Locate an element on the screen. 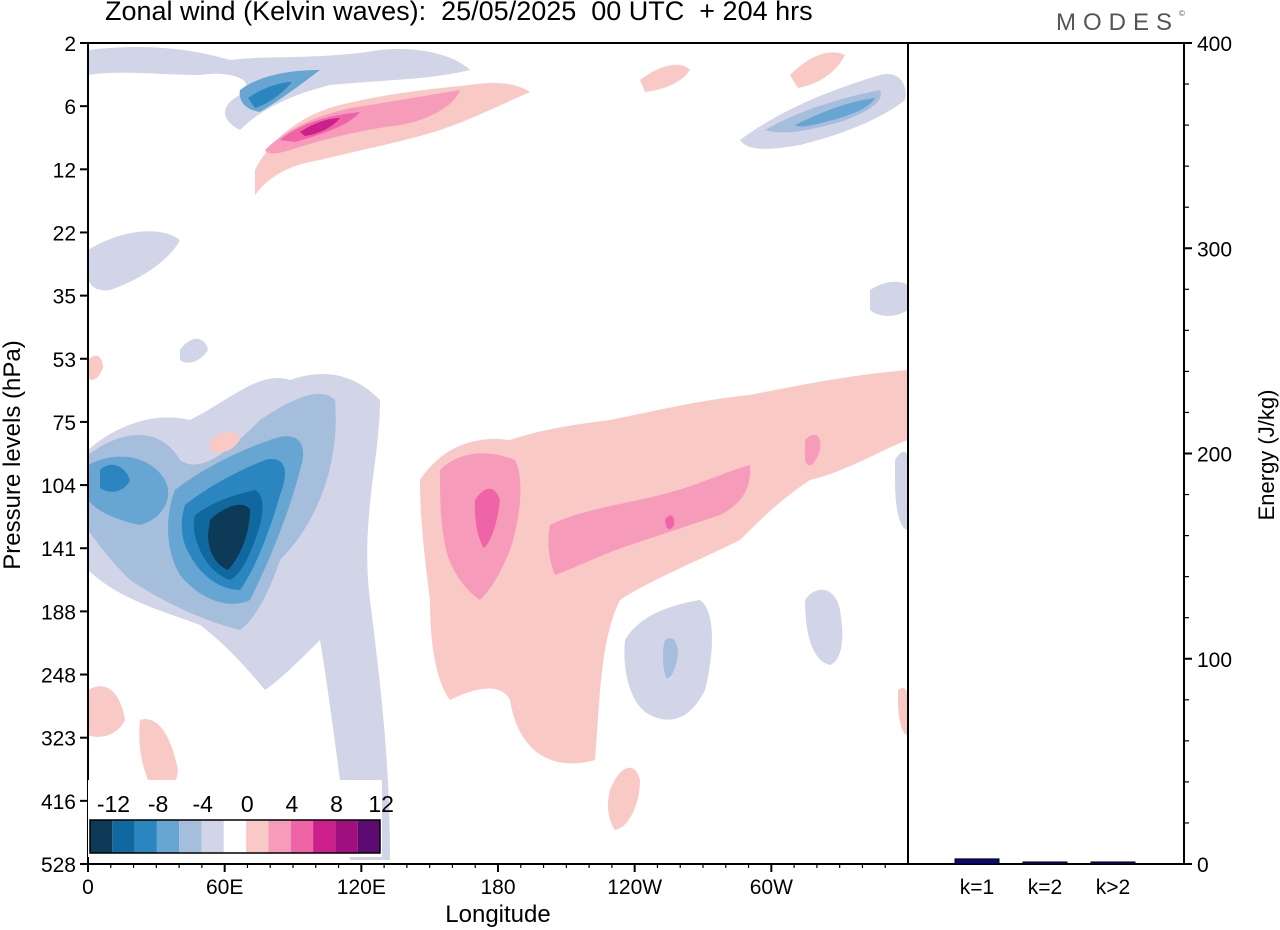 This screenshot has width=1280, height=930. y-axis-right: 0 100 200 300 400 is located at coordinates (1208, 455).